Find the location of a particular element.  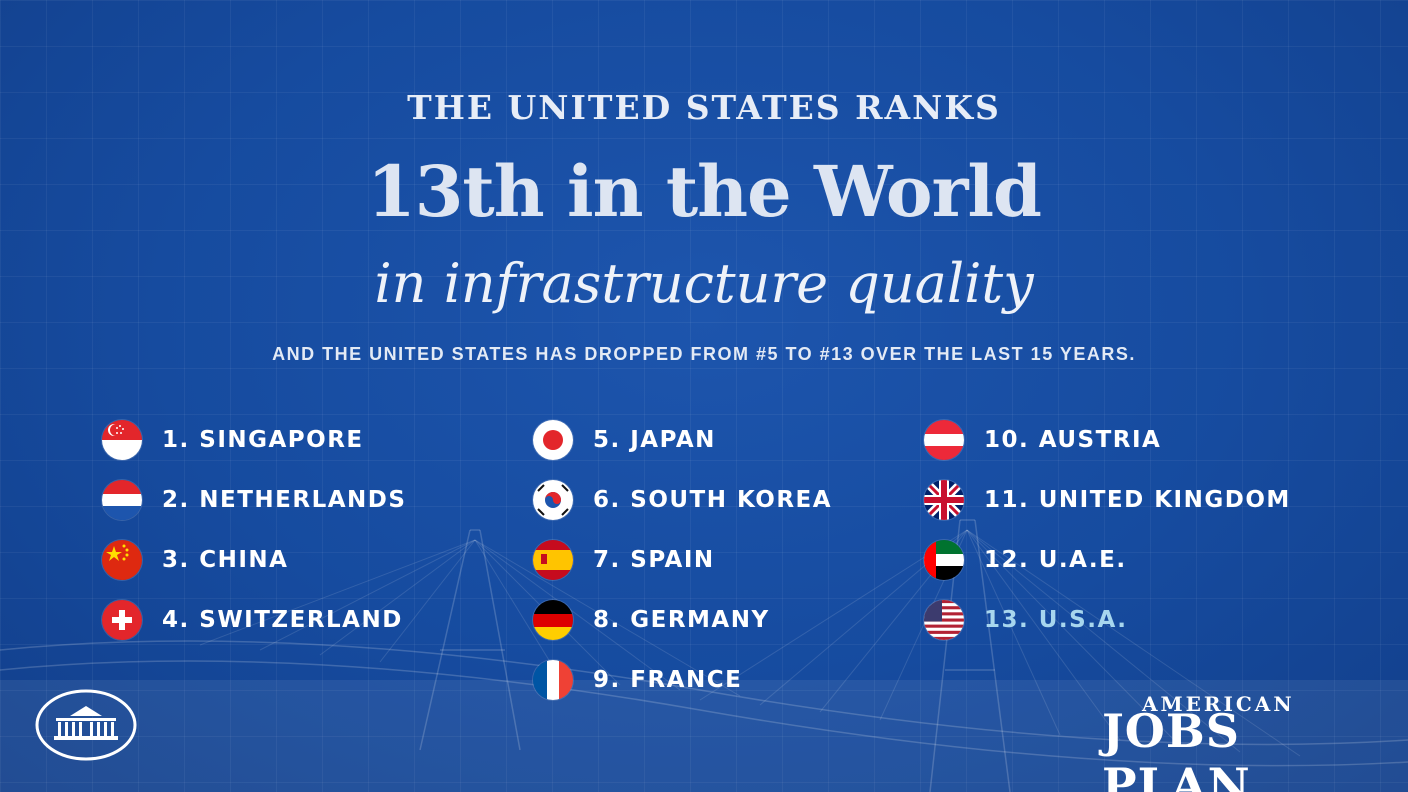

ranking-label: 7. SPAIN is located at coordinates (654, 560).